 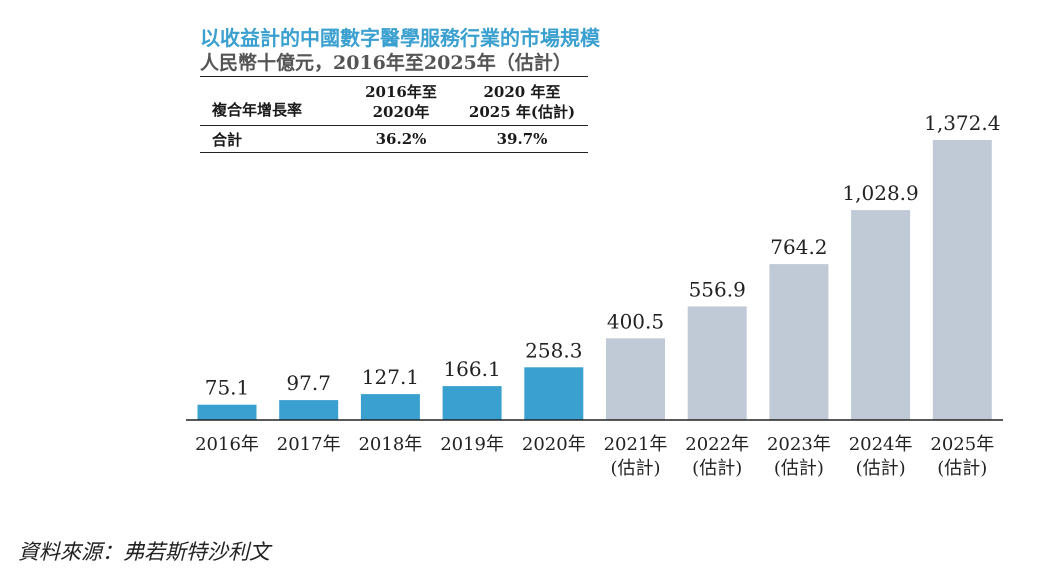 What do you see at coordinates (880, 193) in the screenshot?
I see `value-label-9: 1,028.9` at bounding box center [880, 193].